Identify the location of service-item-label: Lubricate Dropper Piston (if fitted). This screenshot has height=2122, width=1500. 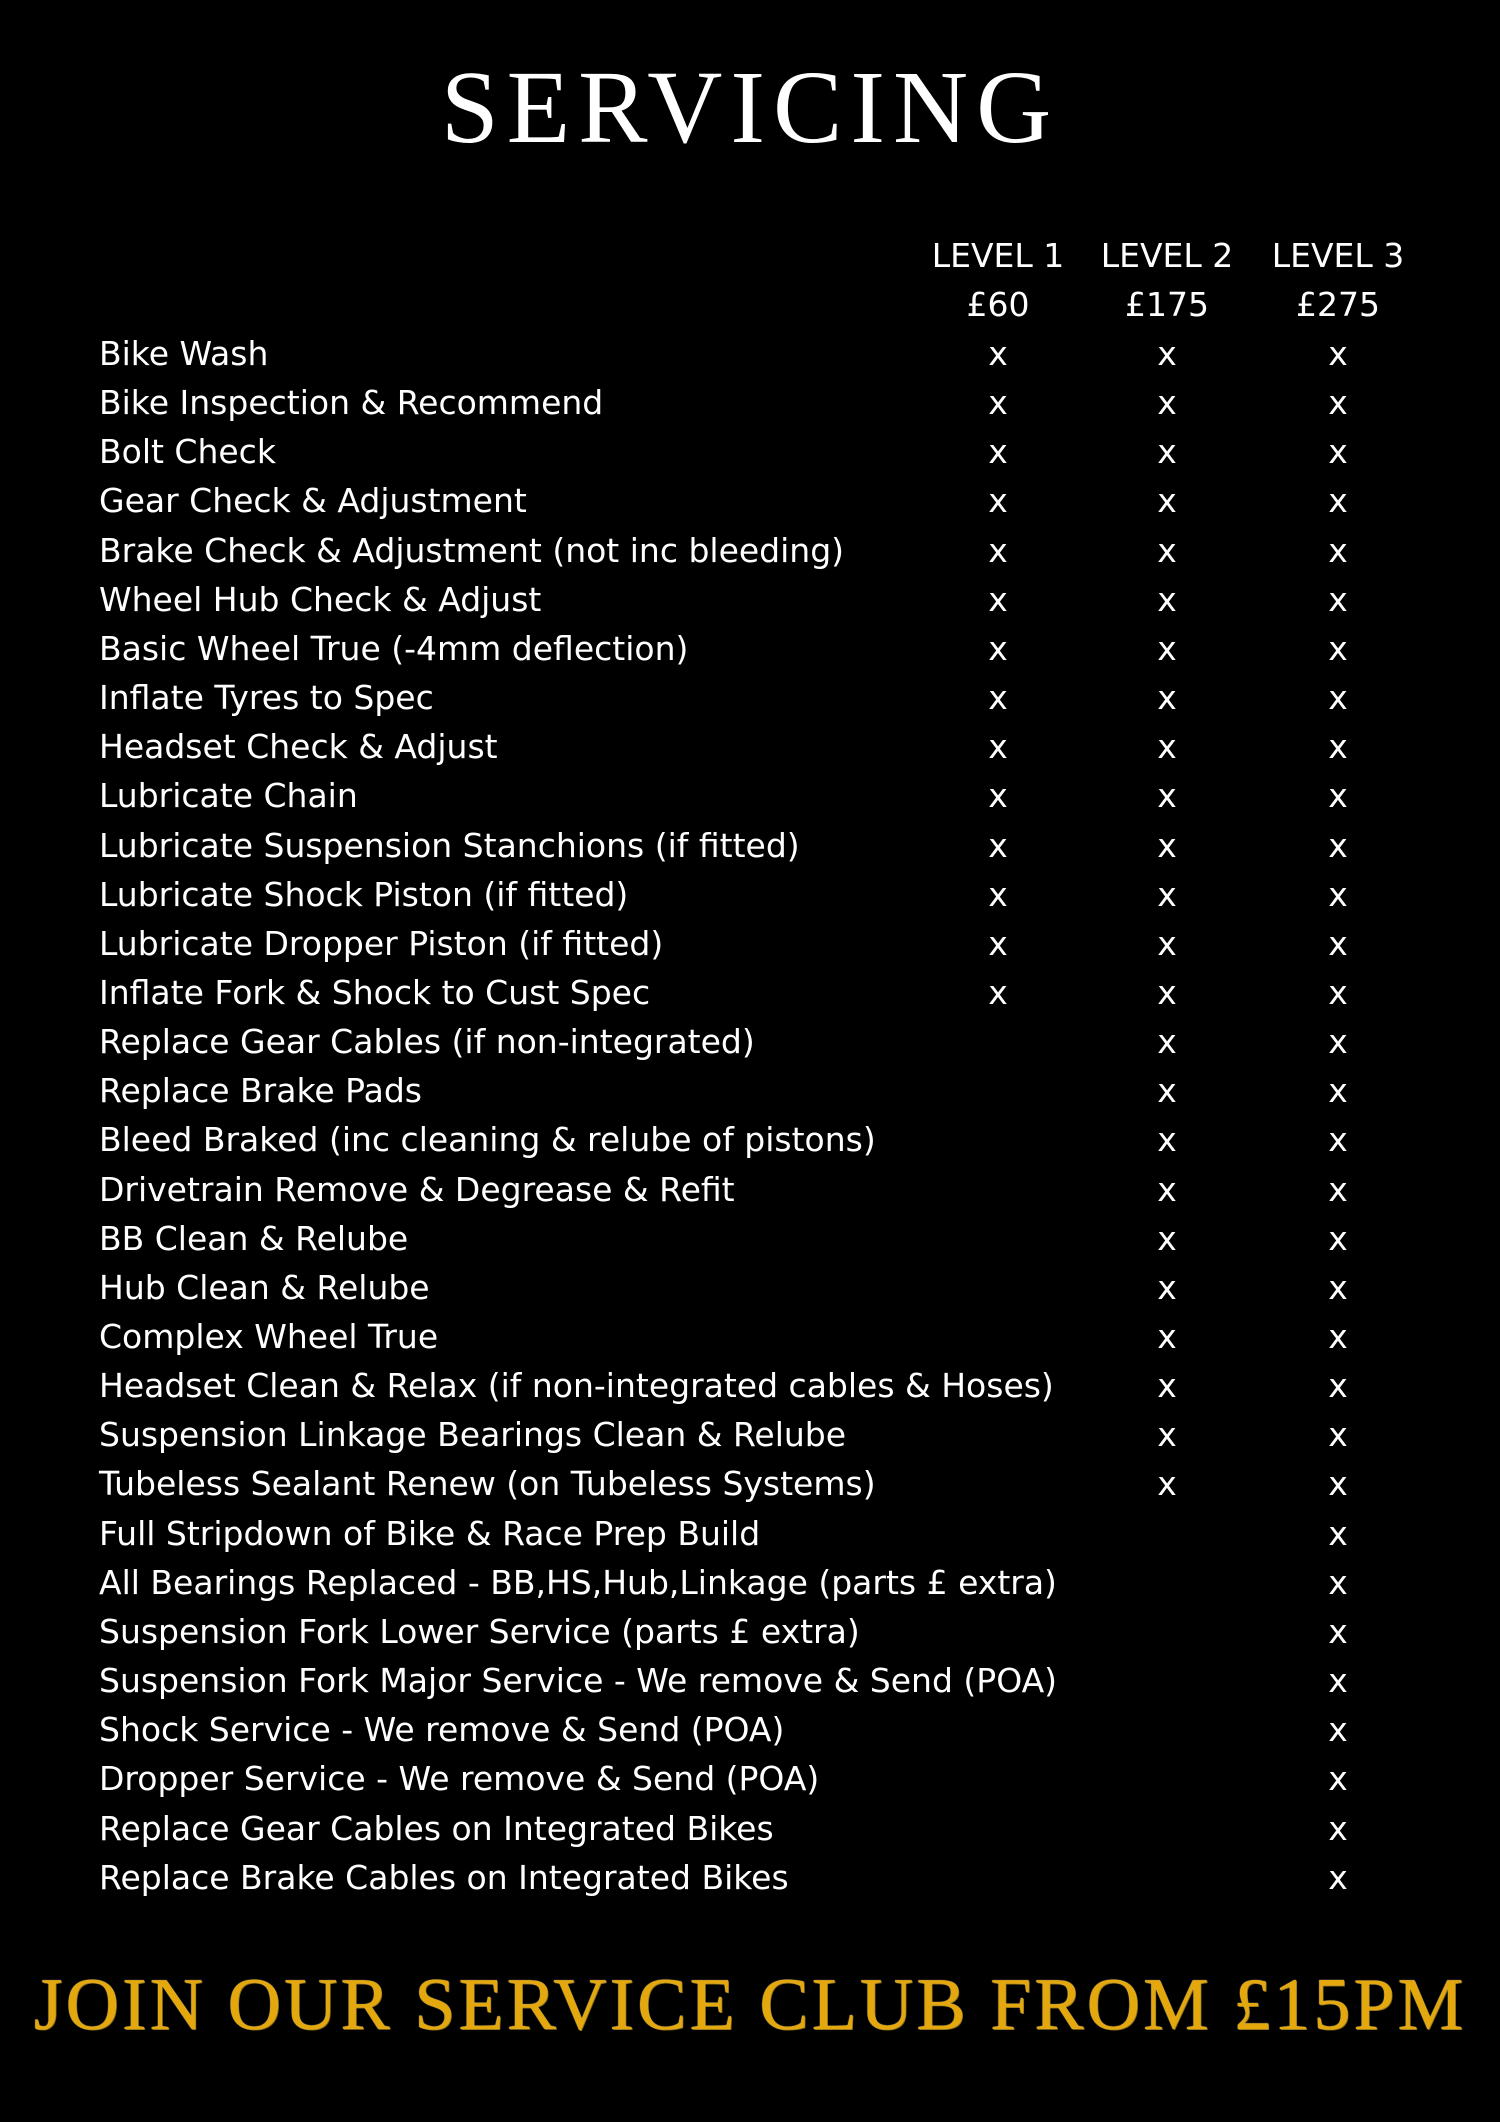
(381, 943).